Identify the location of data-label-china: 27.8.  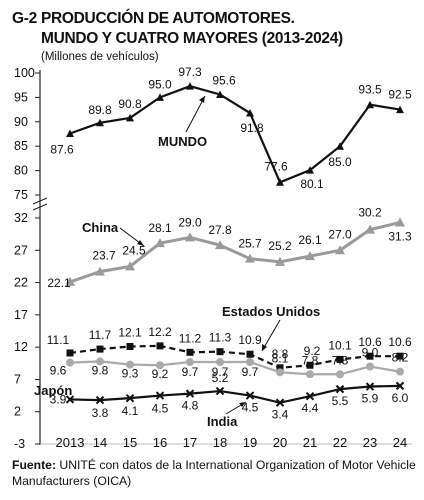
(220, 230).